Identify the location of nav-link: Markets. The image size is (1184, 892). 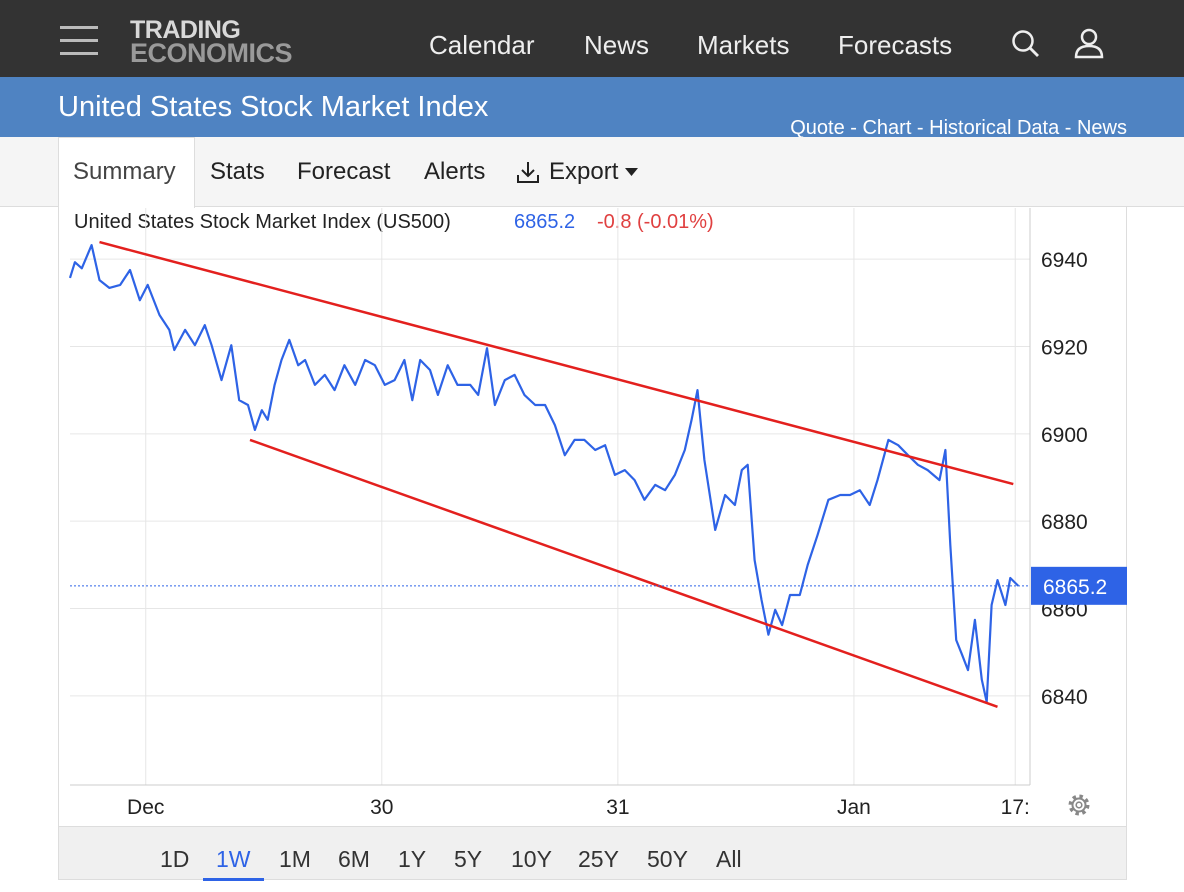
(743, 45).